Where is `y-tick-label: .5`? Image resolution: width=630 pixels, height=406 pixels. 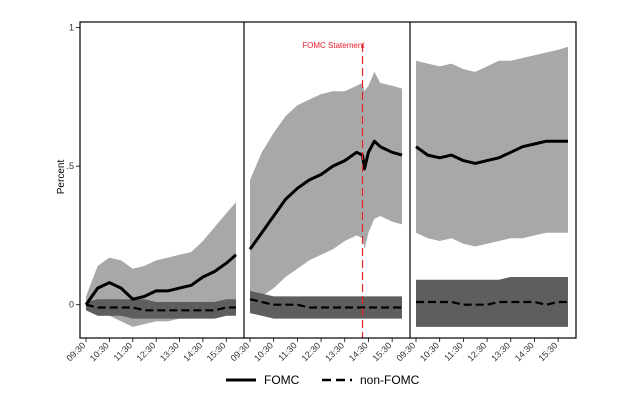 y-tick-label: .5 is located at coordinates (70, 166).